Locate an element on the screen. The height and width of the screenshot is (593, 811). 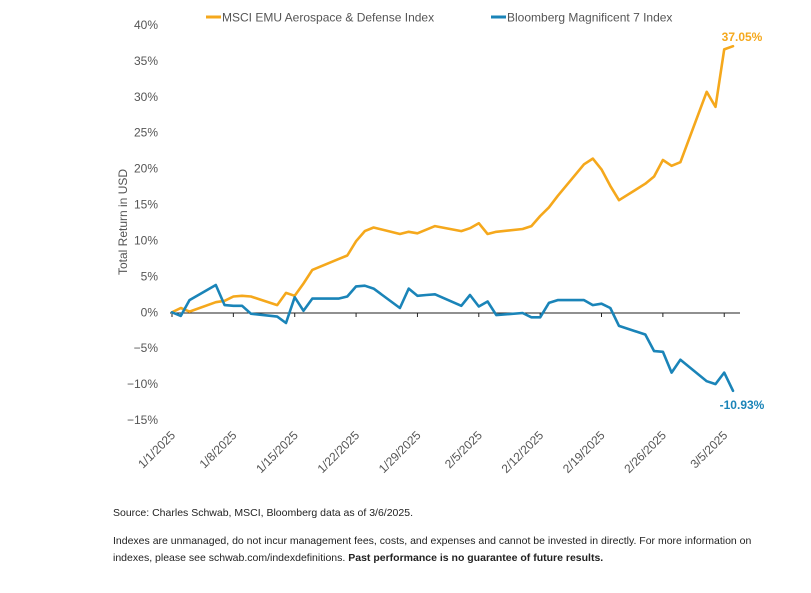
x-tick-label: 2/5/2025 is located at coordinates (463, 449).